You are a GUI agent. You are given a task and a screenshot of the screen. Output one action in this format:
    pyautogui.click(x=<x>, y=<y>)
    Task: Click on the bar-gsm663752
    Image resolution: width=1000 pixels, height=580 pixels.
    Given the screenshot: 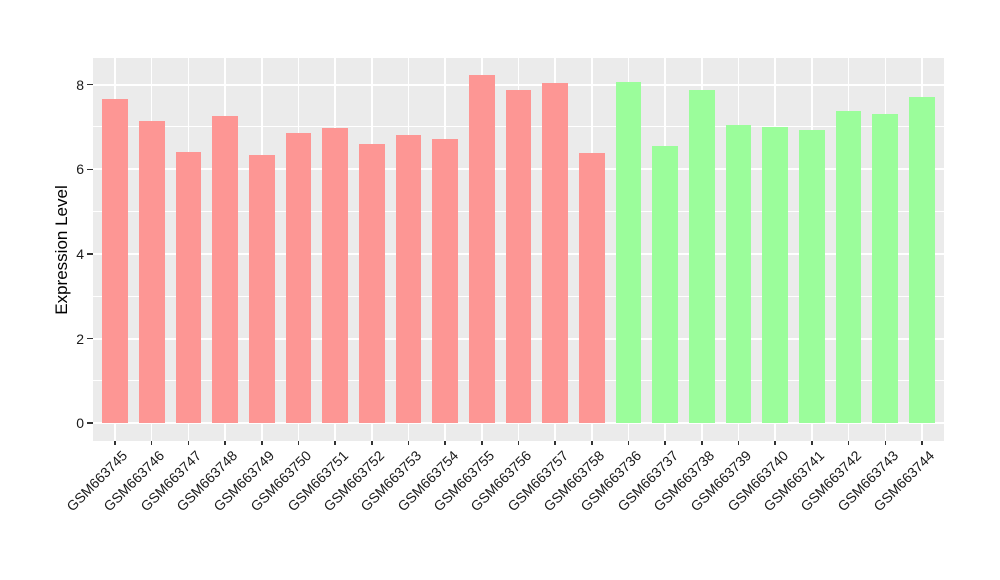 What is the action you would take?
    pyautogui.click(x=371, y=284)
    